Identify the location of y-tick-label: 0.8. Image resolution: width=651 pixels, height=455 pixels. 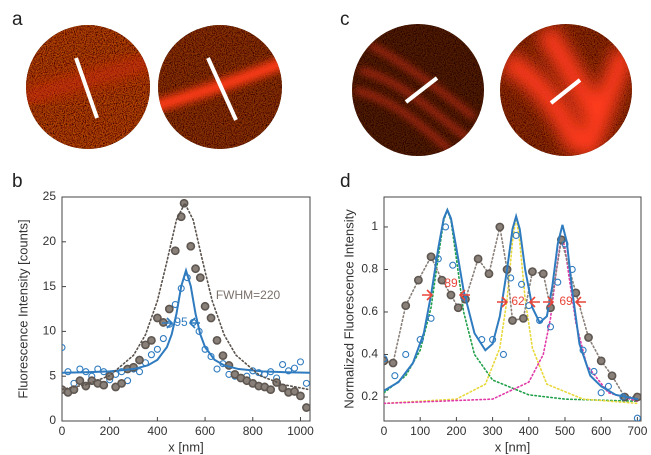
(369, 269).